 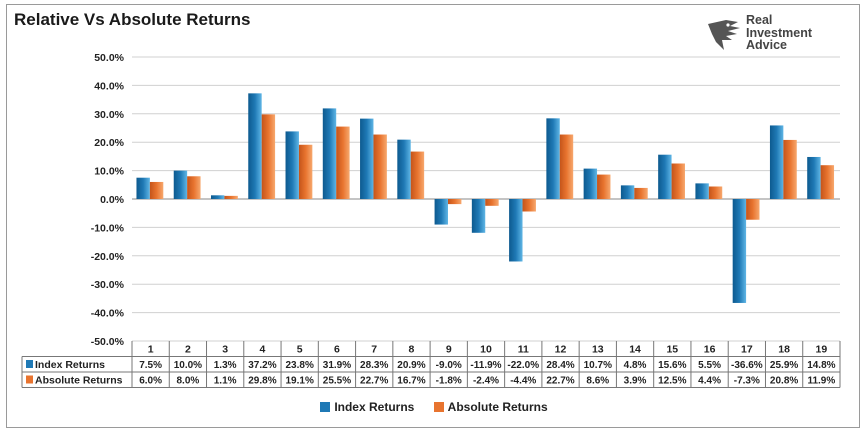 What do you see at coordinates (325, 407) in the screenshot?
I see `legend-swatch-index` at bounding box center [325, 407].